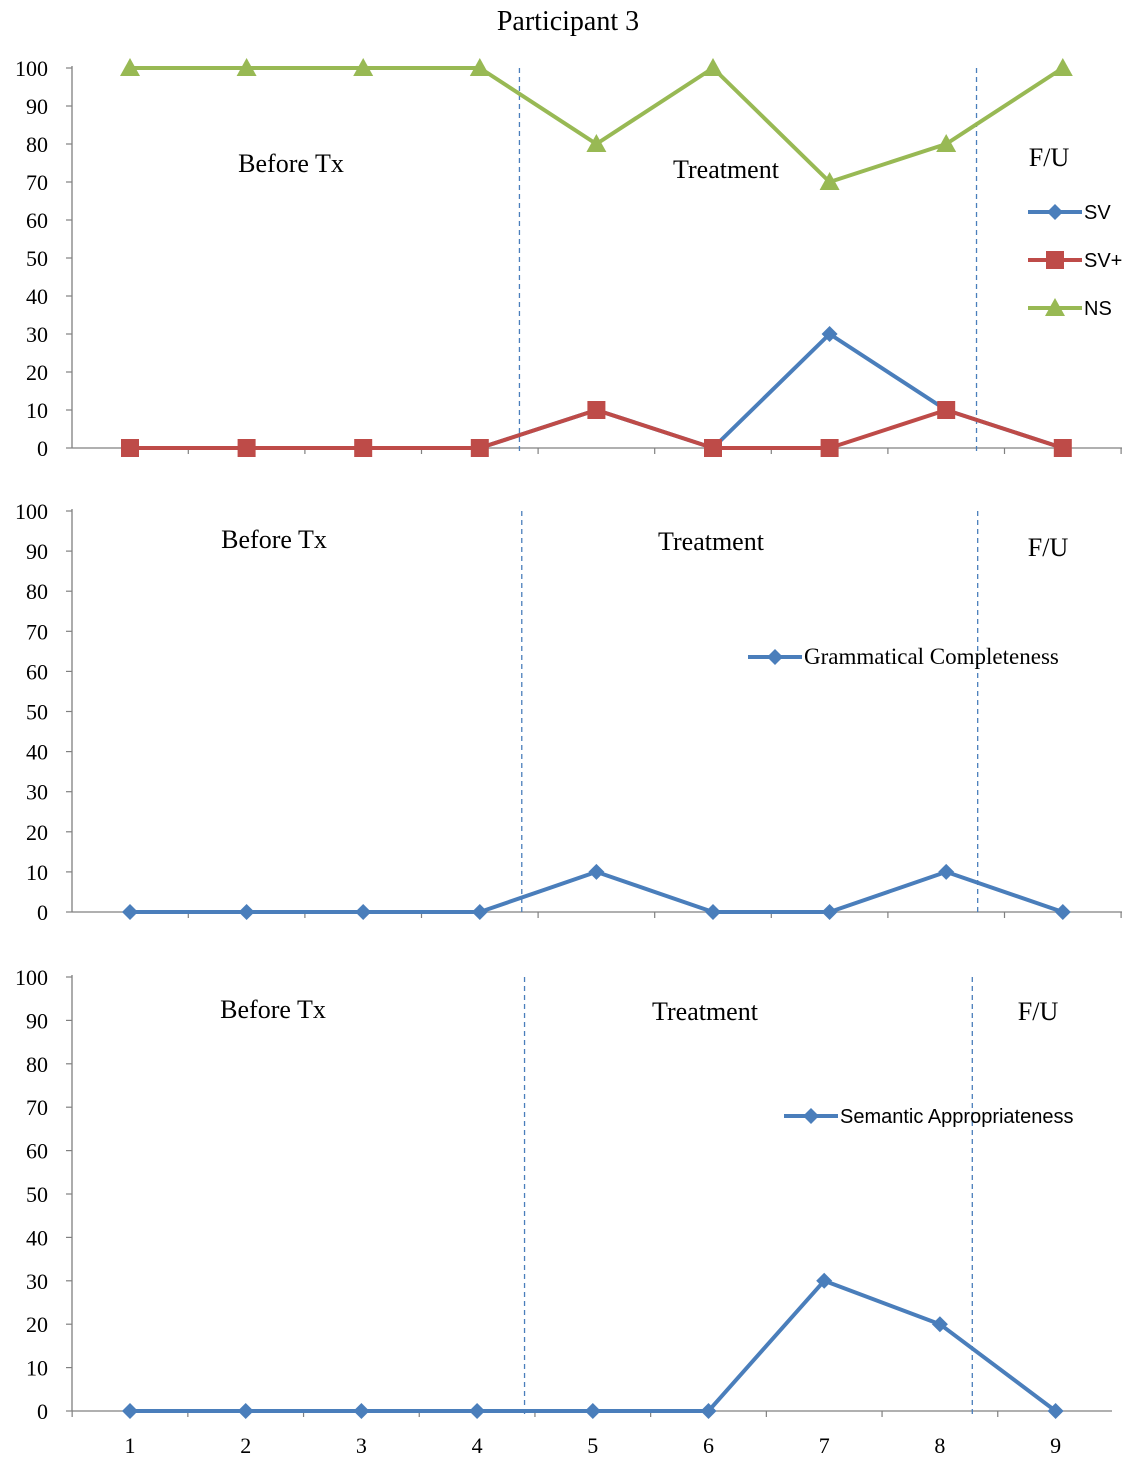 The width and height of the screenshot is (1136, 1458). I want to click on x-tick-label: 4, so click(477, 1445).